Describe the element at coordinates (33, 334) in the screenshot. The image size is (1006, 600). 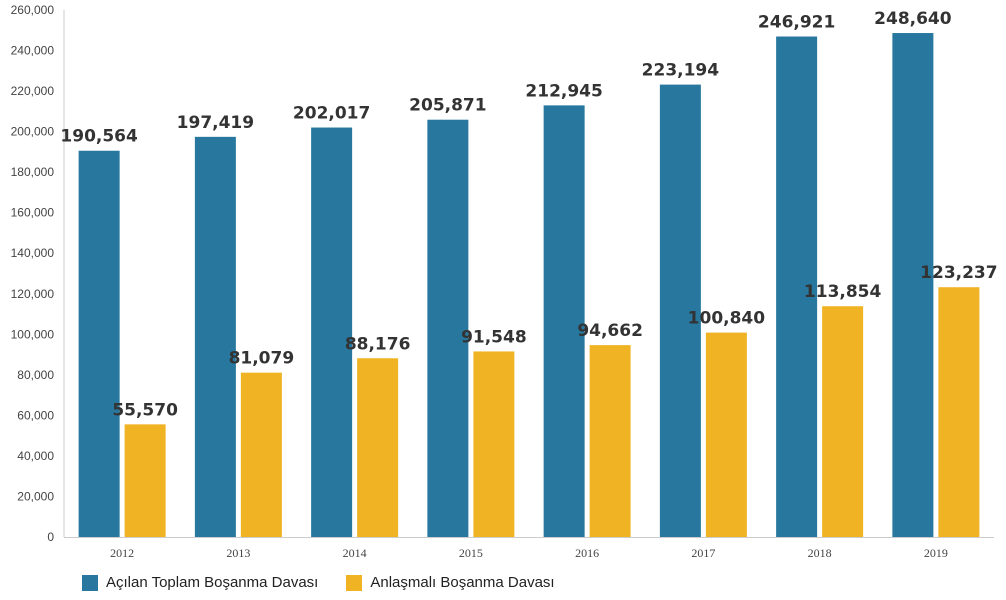
I see `y-tick-label: 100,000` at that location.